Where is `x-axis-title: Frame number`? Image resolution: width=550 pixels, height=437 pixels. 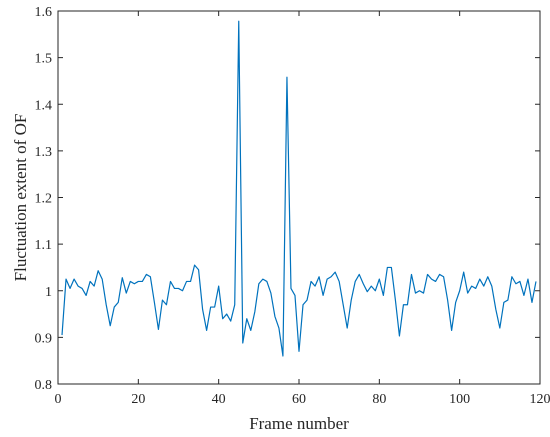
x-axis-title: Frame number is located at coordinates (299, 423).